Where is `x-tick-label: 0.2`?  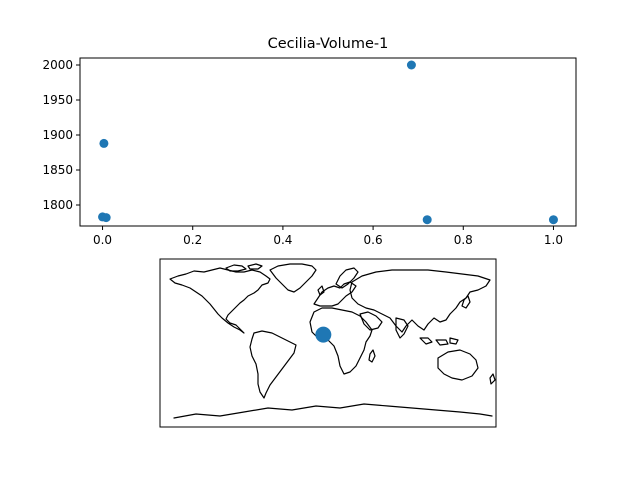
x-tick-label: 0.2 is located at coordinates (192, 240).